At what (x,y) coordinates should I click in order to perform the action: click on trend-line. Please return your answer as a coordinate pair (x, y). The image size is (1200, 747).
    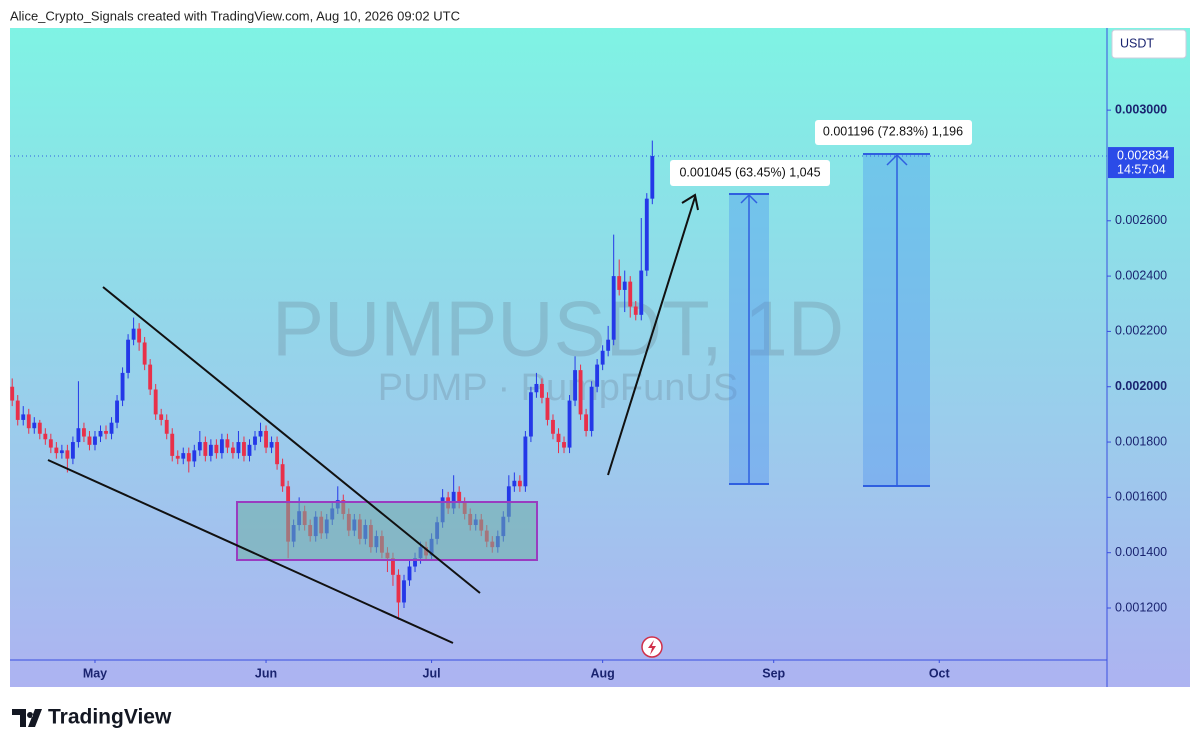
    Looking at the image, I should click on (250, 551).